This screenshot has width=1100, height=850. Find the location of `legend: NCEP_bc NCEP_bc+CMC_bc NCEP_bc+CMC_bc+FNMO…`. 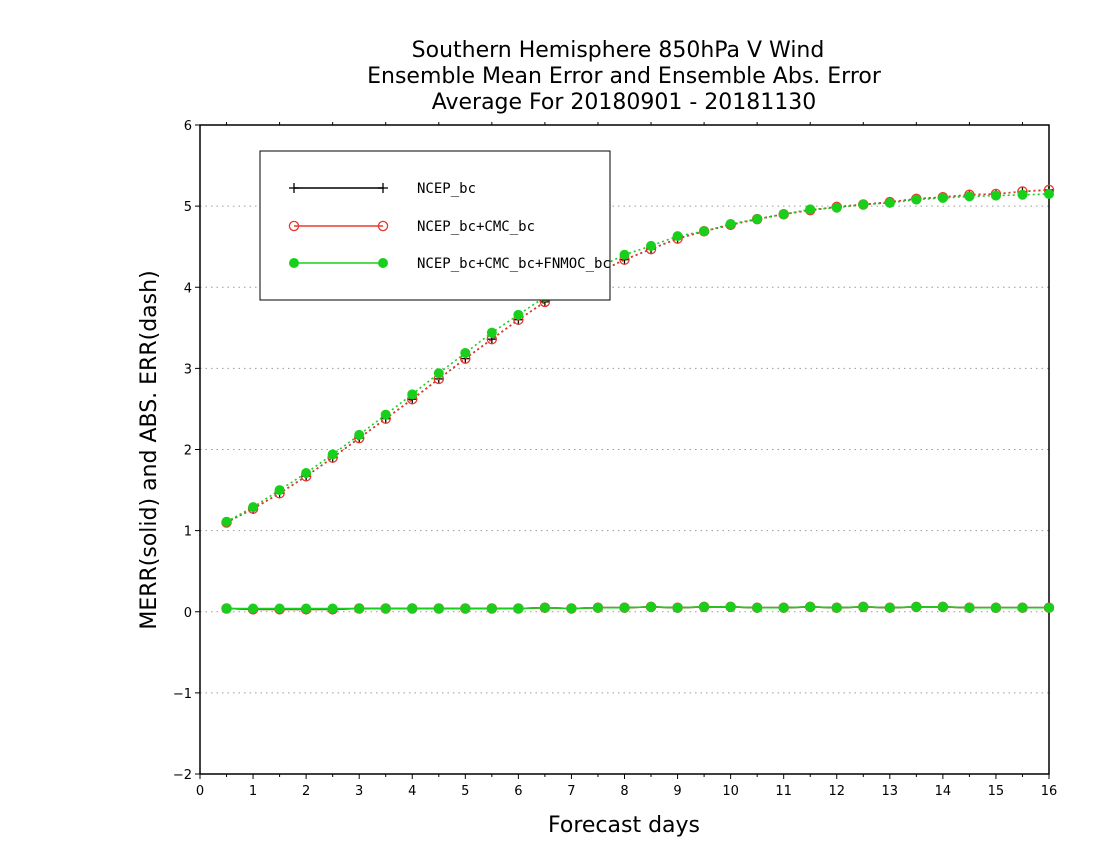

legend: NCEP_bc NCEP_bc+CMC_bc NCEP_bc+CMC_bc+FNMO… is located at coordinates (435, 225).